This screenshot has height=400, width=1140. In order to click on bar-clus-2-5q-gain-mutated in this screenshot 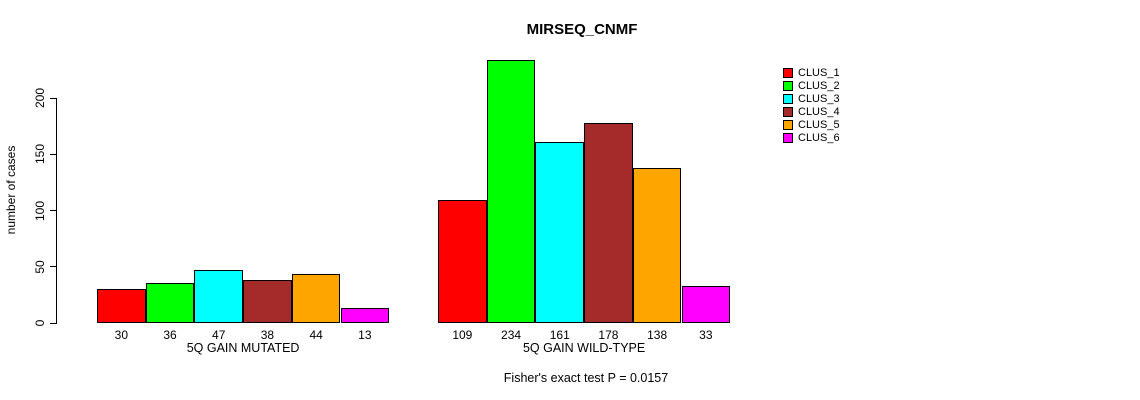, I will do `click(170, 302)`.